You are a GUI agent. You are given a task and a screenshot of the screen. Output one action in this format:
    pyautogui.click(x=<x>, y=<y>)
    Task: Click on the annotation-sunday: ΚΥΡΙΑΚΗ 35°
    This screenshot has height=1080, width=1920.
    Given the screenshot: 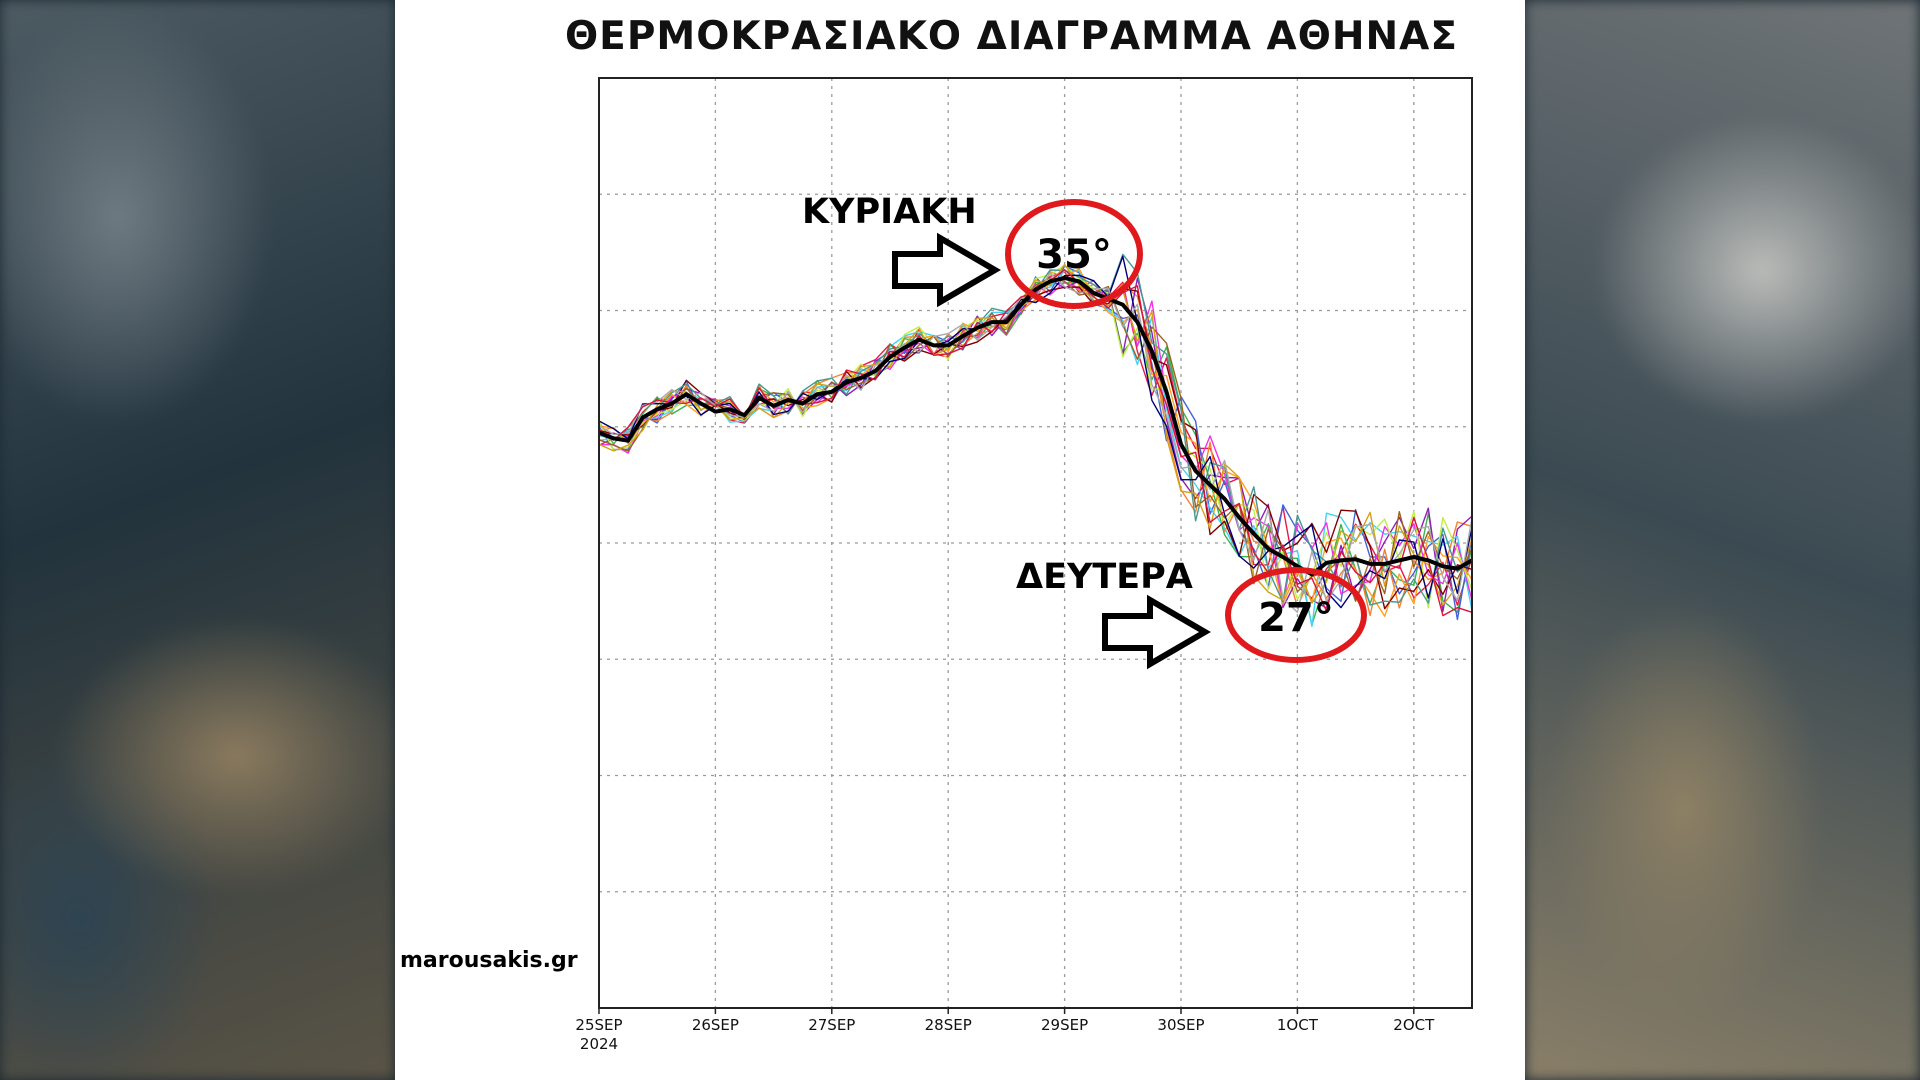 What is the action you would take?
    pyautogui.click(x=972, y=250)
    